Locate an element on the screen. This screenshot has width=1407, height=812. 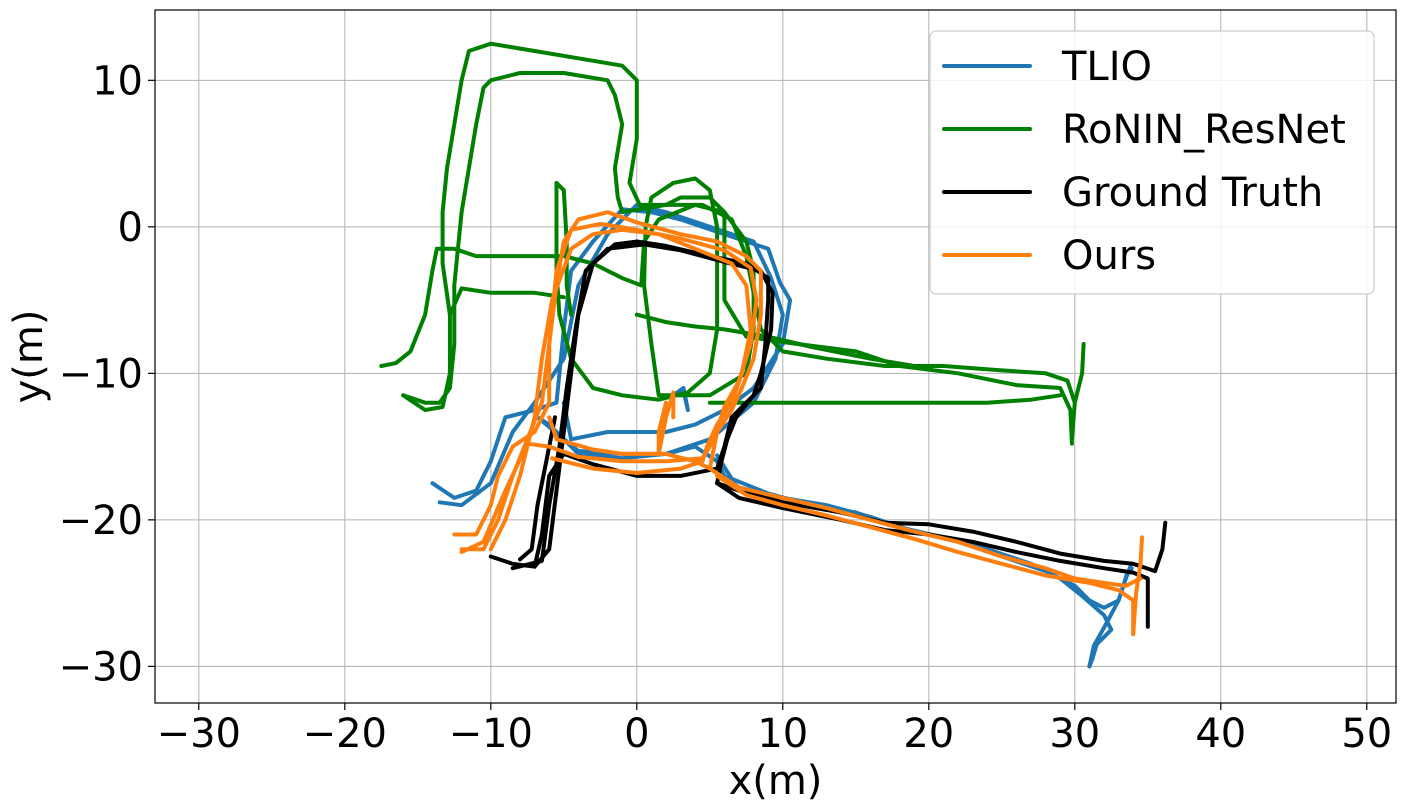
legend: TLIO RoNIN_ResNet Ground Truth Ours is located at coordinates (1152, 162).